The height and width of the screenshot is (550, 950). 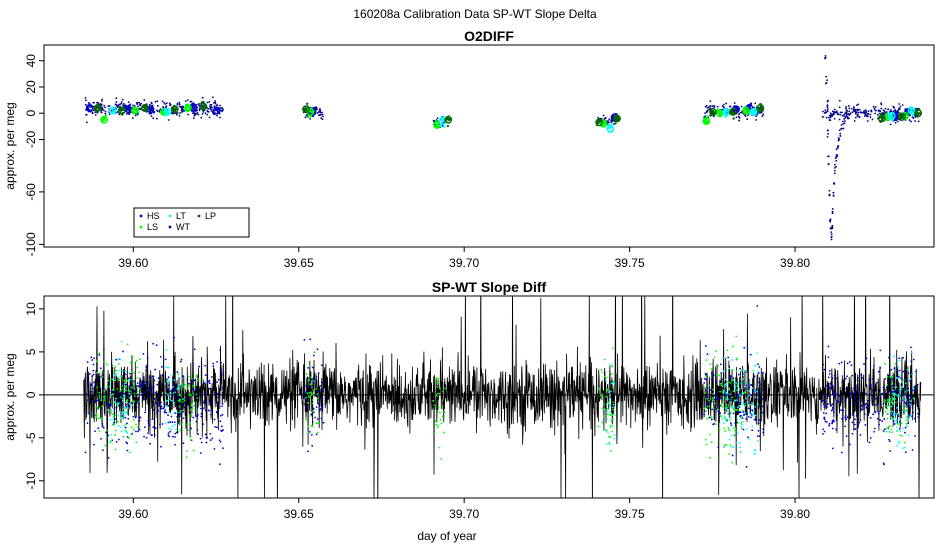 I want to click on o2diff-y-tick-label: -60, so click(x=31, y=192).